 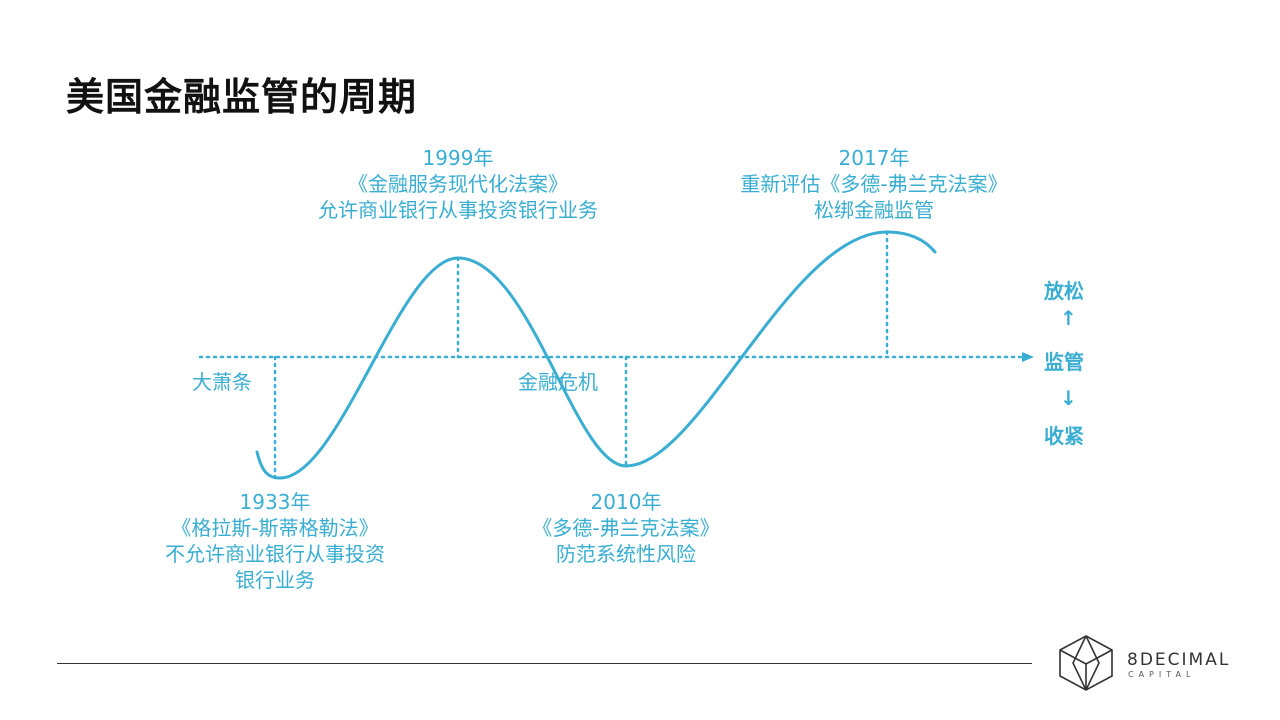 What do you see at coordinates (874, 210) in the screenshot?
I see `event-2017-desc: 松绑金融监管` at bounding box center [874, 210].